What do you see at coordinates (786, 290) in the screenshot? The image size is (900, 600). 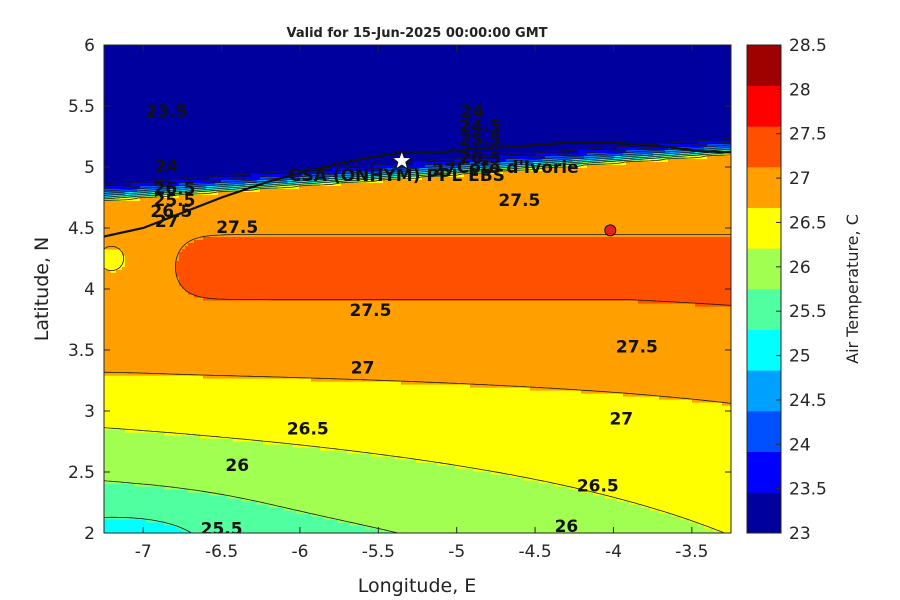 I see `colorbar: 23 23.5 24 24.5 25 25.5 26 26.5 27 27.5 28 28.5` at bounding box center [786, 290].